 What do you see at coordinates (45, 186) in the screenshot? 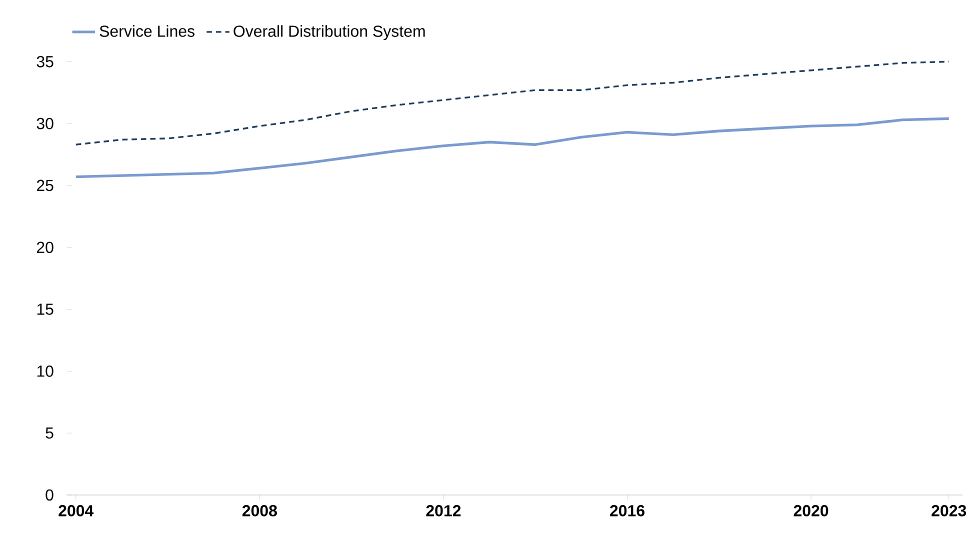
I see `y-tick-label: 25` at bounding box center [45, 186].